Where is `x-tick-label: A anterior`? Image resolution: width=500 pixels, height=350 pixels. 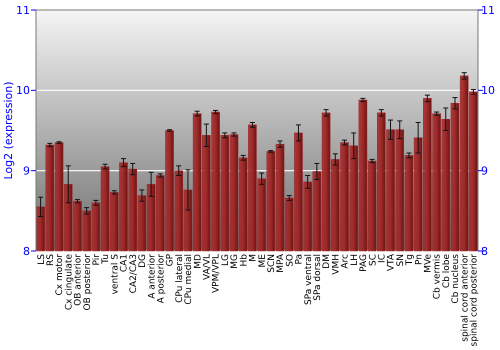
x-tick-label: A anterior is located at coordinates (152, 276).